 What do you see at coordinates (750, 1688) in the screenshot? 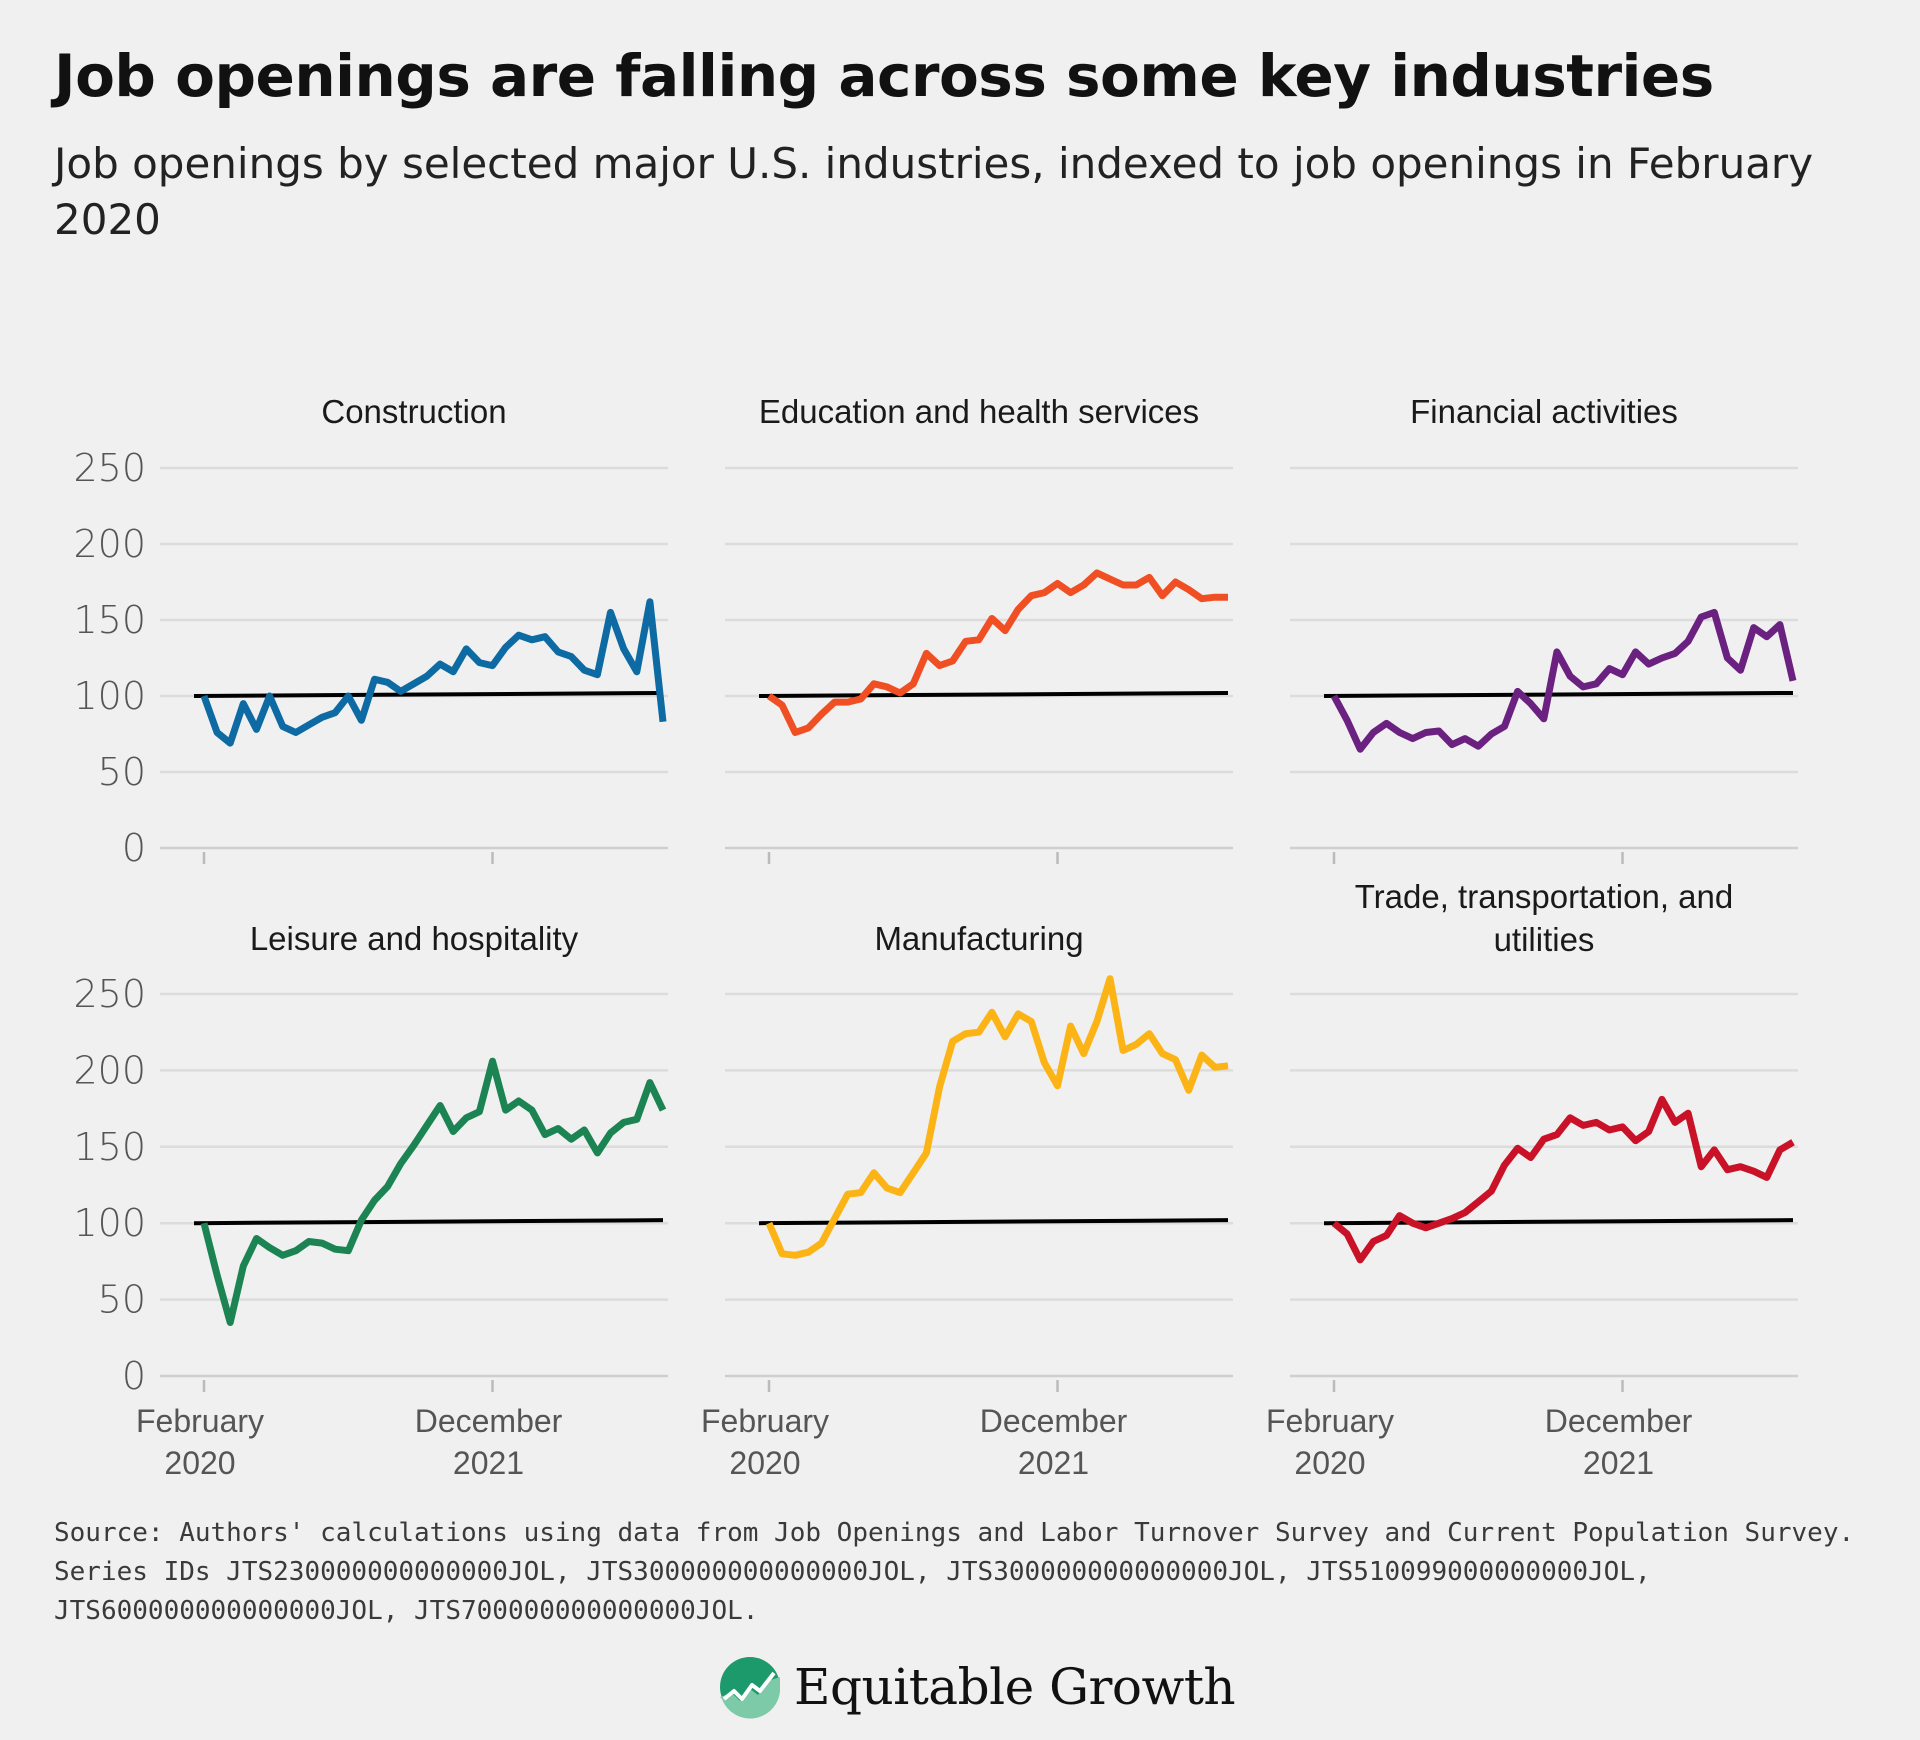
I see `rising-chart-logo-icon` at bounding box center [750, 1688].